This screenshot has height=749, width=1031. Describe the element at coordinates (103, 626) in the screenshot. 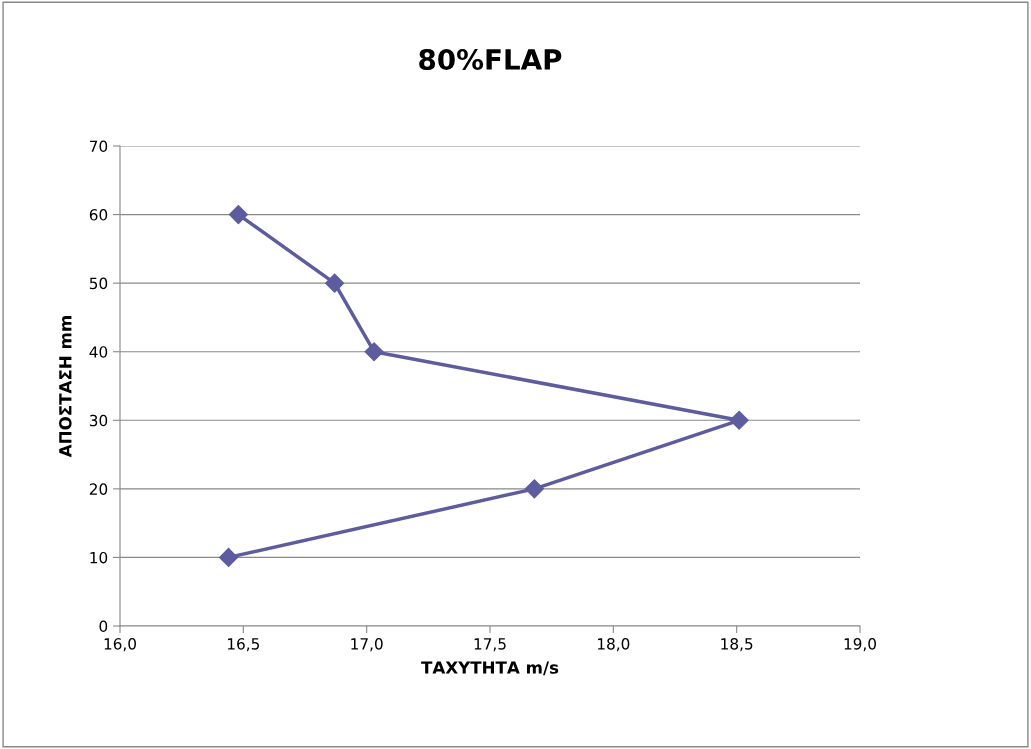

I see `y-tick-label: 0` at that location.